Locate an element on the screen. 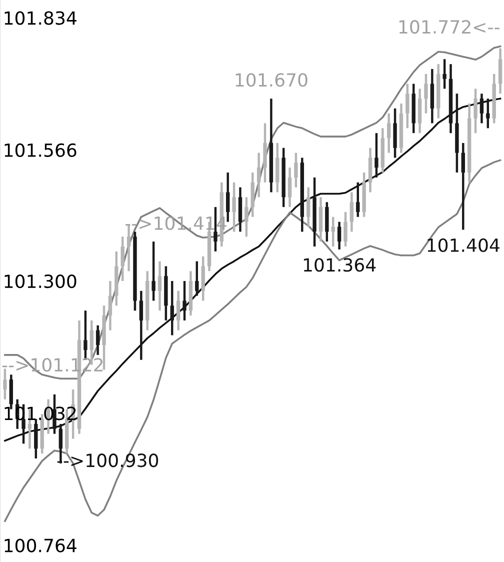 The height and width of the screenshot is (562, 504). annotation: 101.670 is located at coordinates (272, 80).